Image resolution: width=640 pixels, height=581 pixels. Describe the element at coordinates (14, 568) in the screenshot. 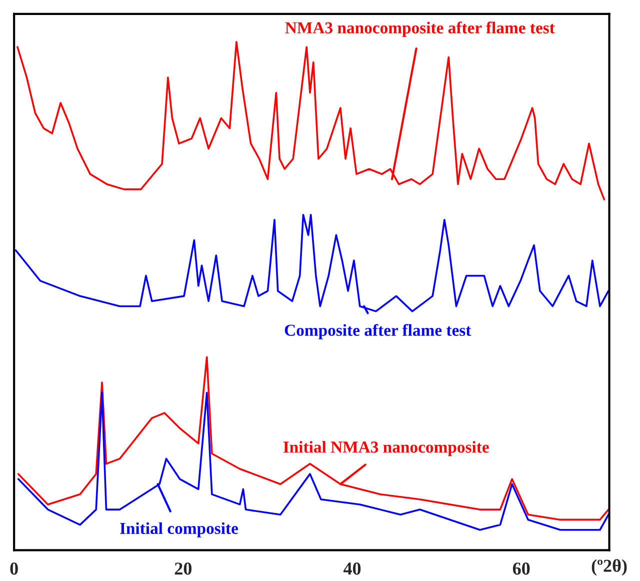

I see `x-tick-label: 0` at that location.